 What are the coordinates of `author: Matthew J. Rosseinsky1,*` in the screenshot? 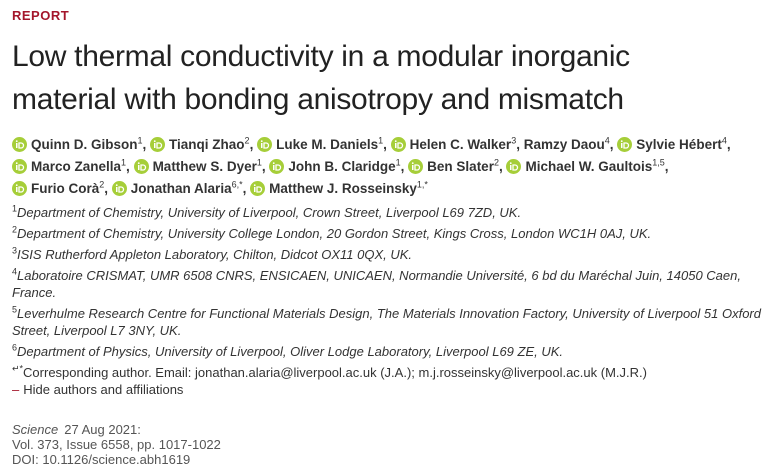 It's located at (339, 187).